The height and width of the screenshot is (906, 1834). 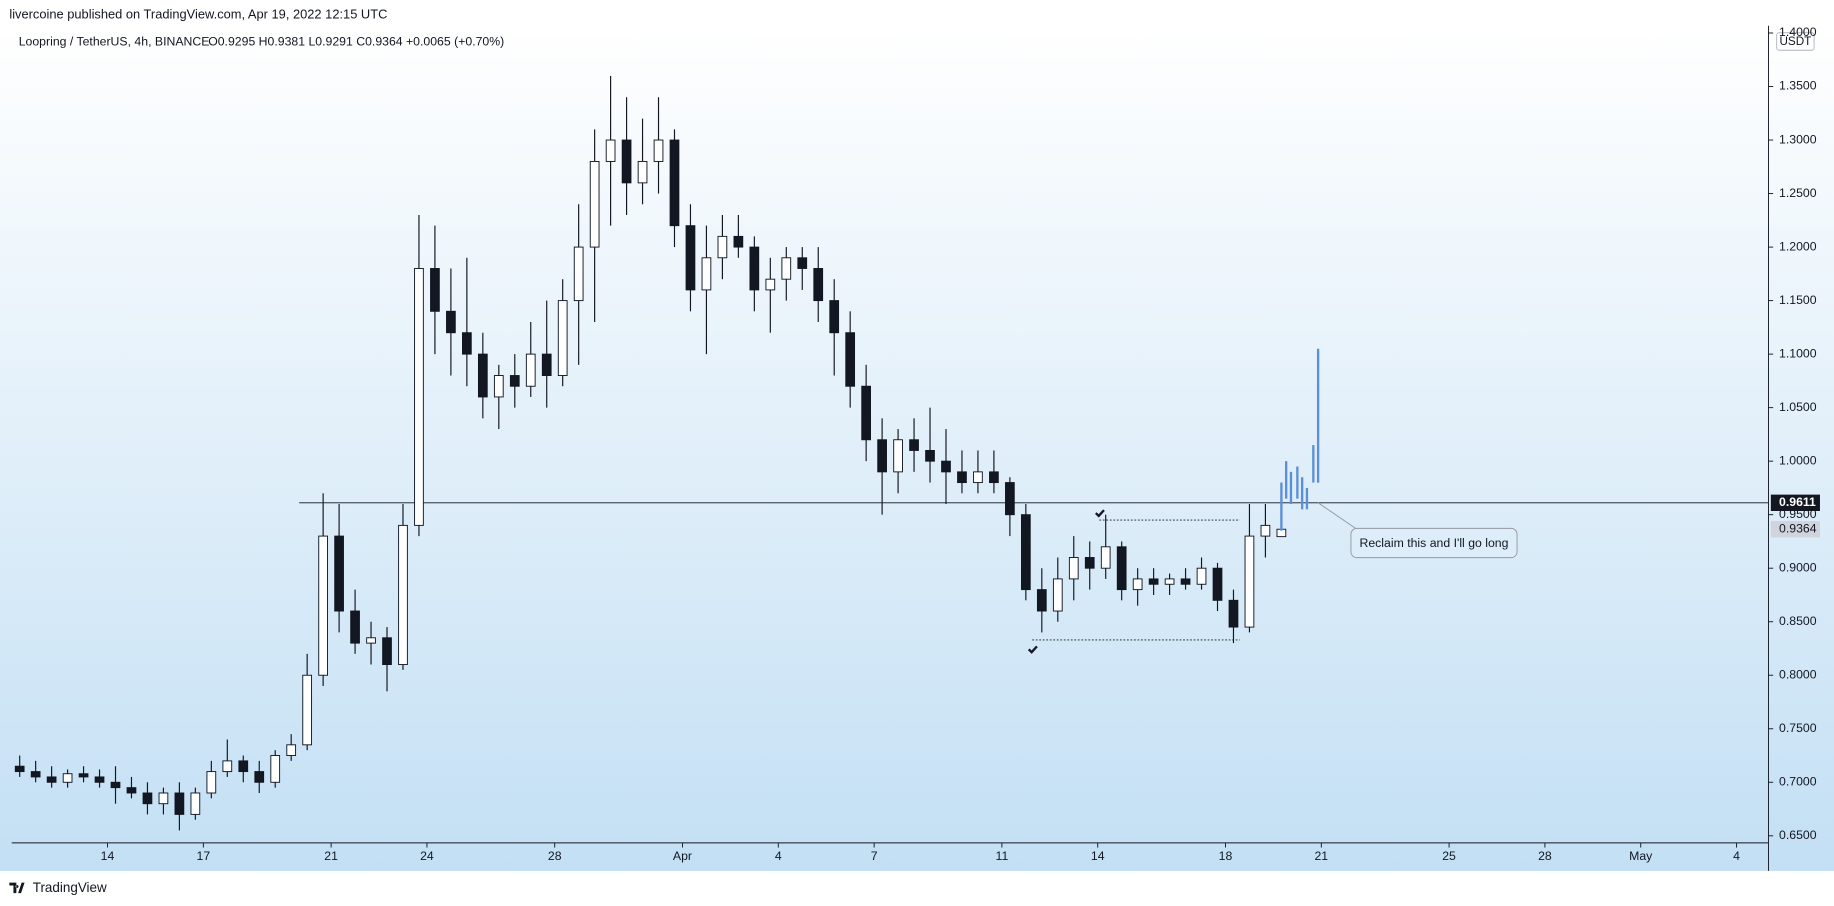 What do you see at coordinates (1798, 139) in the screenshot?
I see `y-tick-label: 1.3000` at bounding box center [1798, 139].